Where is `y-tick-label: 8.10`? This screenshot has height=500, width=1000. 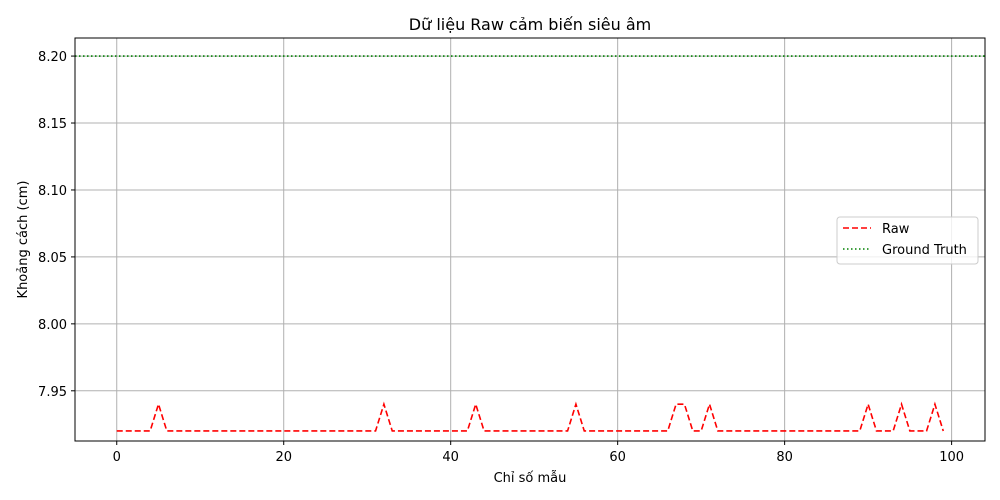
y-tick-label: 8.10 is located at coordinates (52, 191).